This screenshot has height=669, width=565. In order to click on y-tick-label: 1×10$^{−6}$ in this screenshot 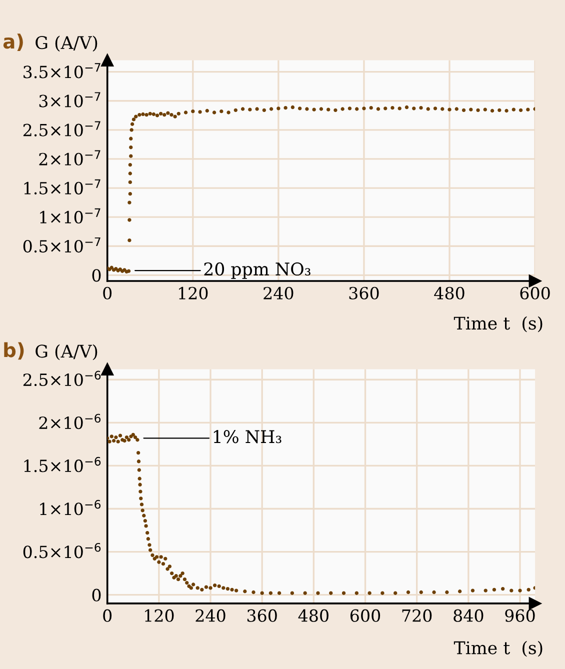, I will do `click(70, 508)`.